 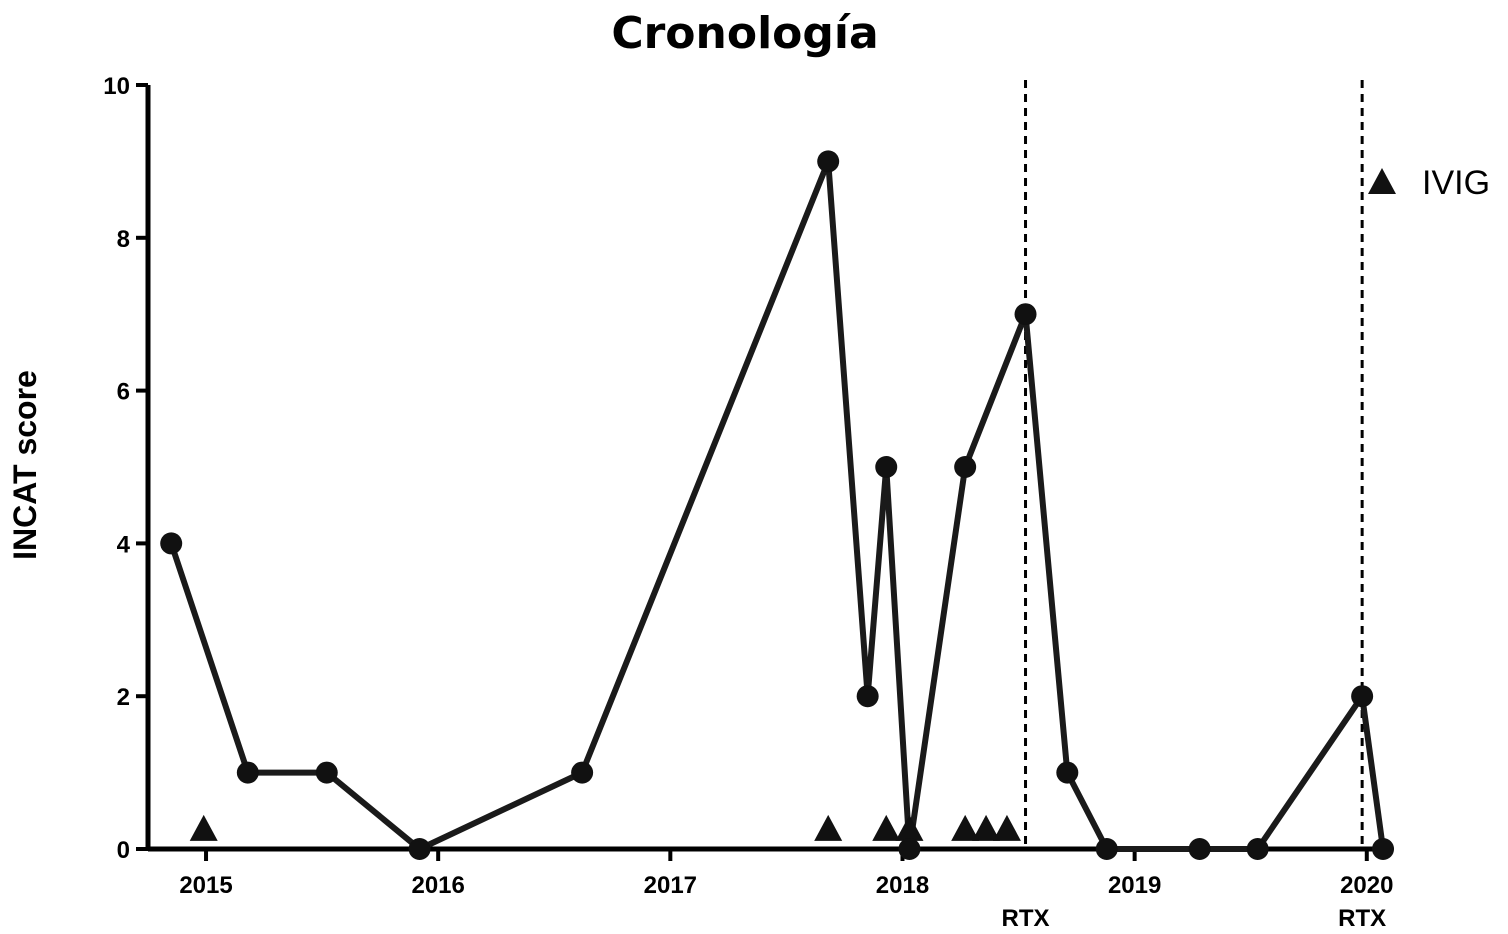 I want to click on chart-title: Cronología, so click(x=744, y=33).